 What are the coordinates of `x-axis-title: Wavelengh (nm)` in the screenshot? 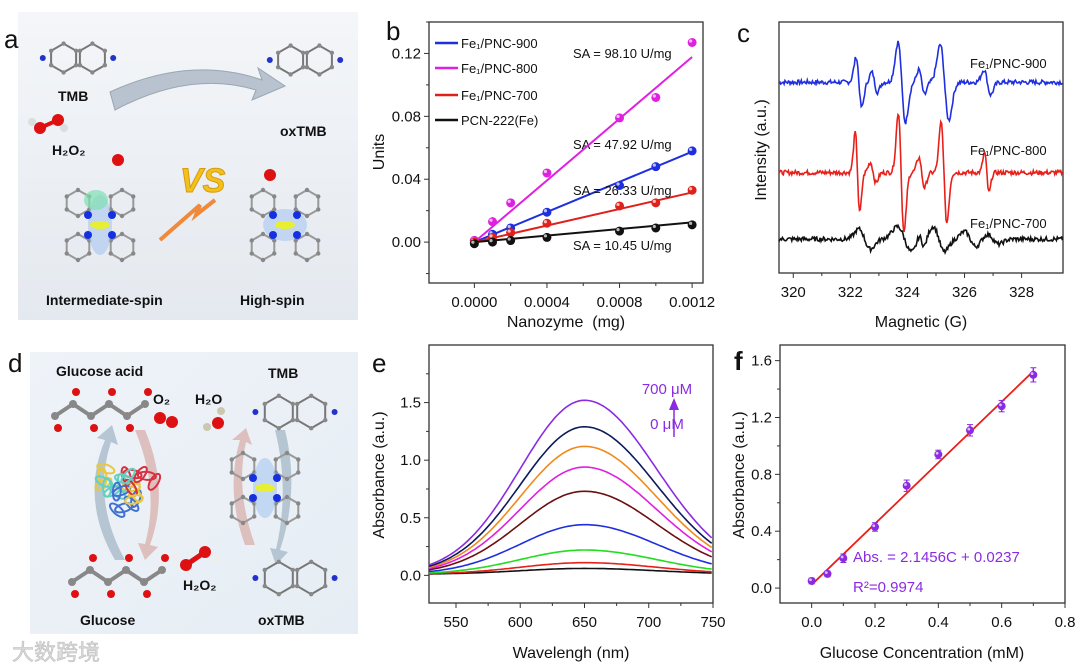 It's located at (571, 653).